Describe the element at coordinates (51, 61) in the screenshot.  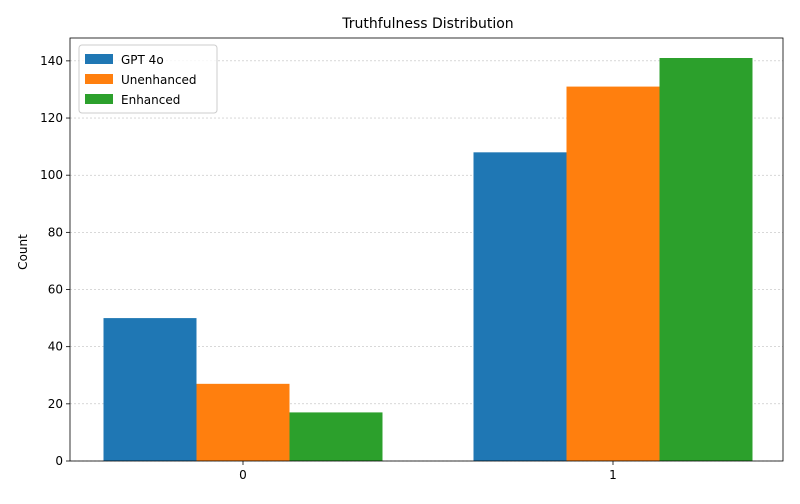
I see `y-tick-label-140: 140` at that location.